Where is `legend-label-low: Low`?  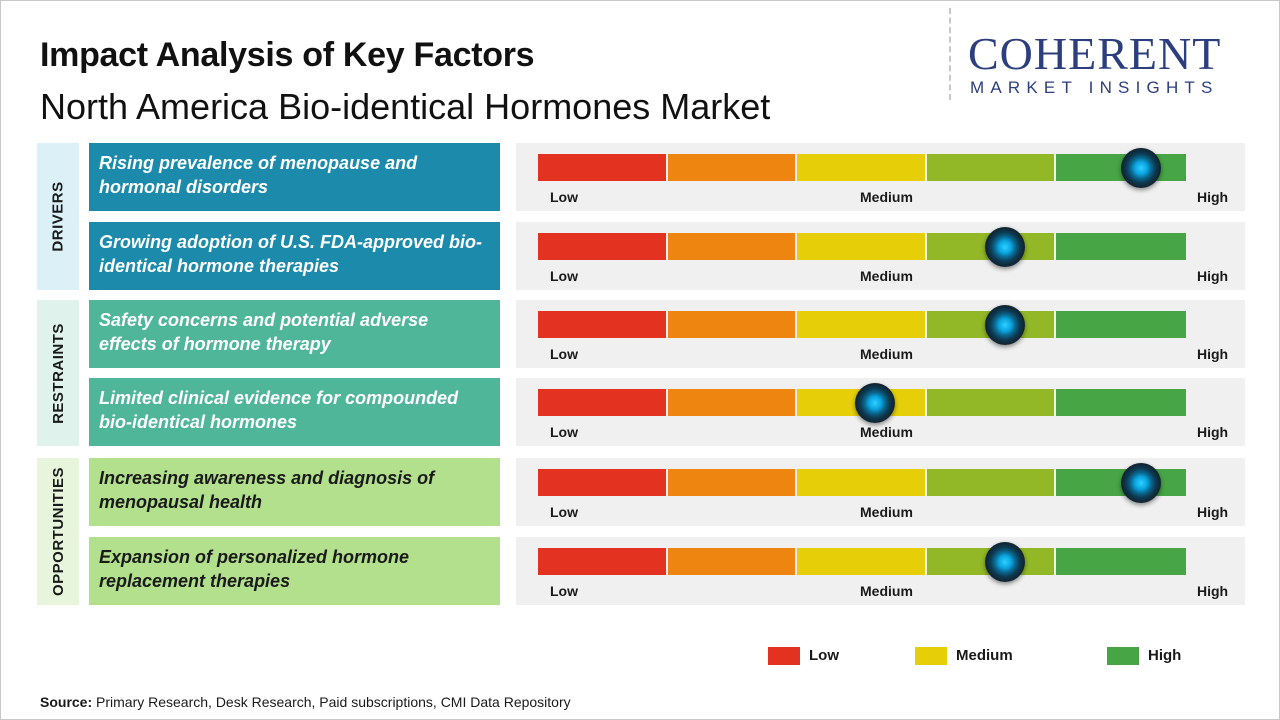 legend-label-low: Low is located at coordinates (824, 655).